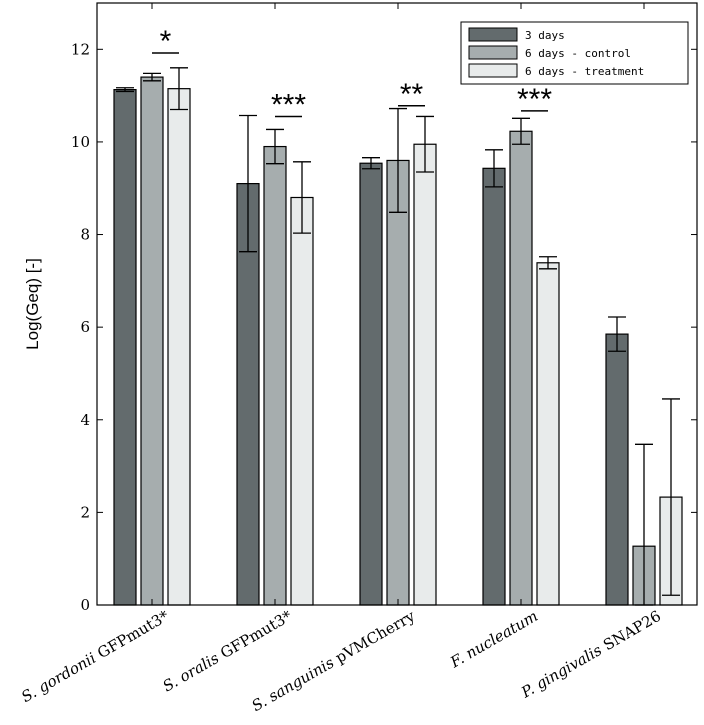 Image resolution: width=704 pixels, height=725 pixels. I want to click on x-category-label: S. oralis GFPmut3*, so click(228, 651).